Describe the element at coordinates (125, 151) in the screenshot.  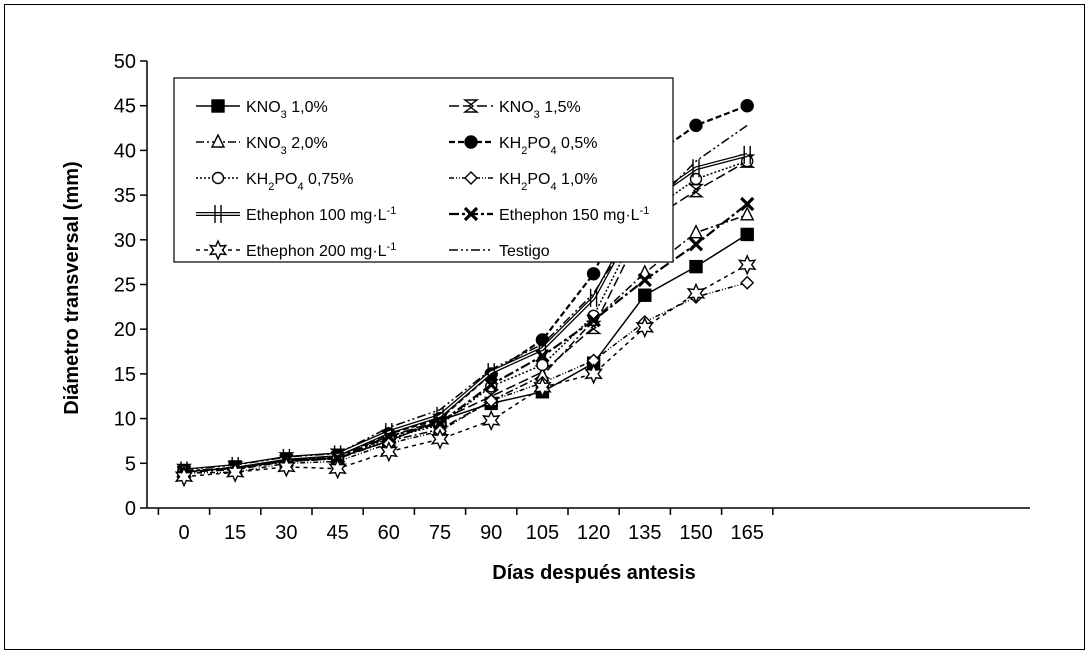
I see `y-tick-label: 40` at that location.